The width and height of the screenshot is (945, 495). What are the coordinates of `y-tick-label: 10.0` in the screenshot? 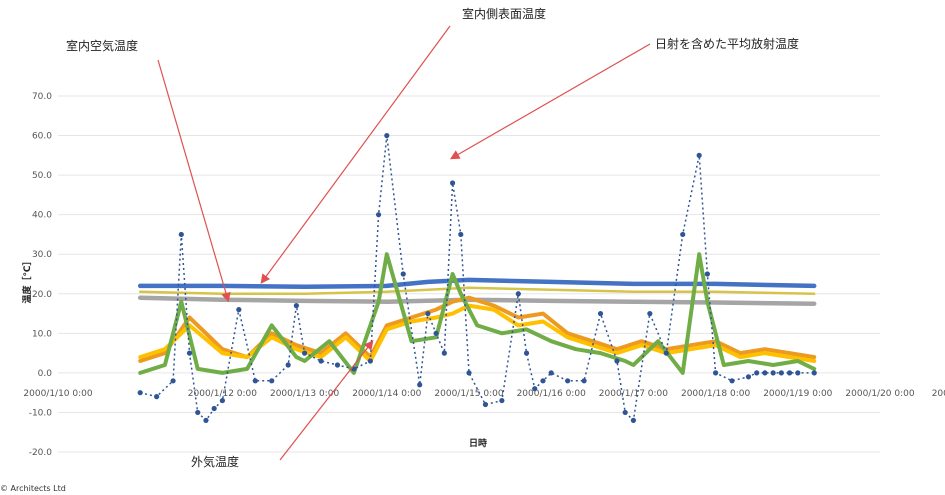 It's located at (42, 334).